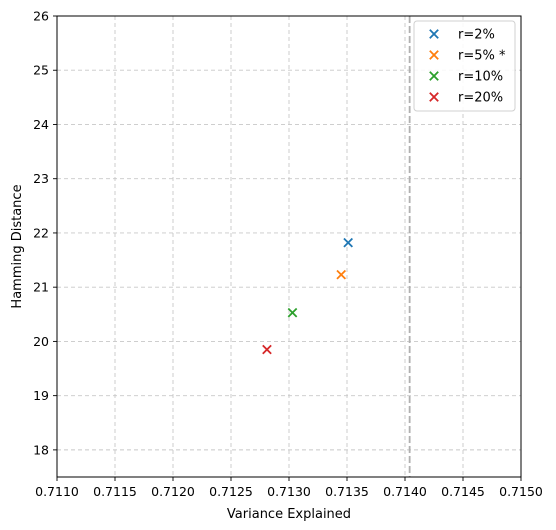  I want to click on legend-label: r=5% *, so click(482, 56).